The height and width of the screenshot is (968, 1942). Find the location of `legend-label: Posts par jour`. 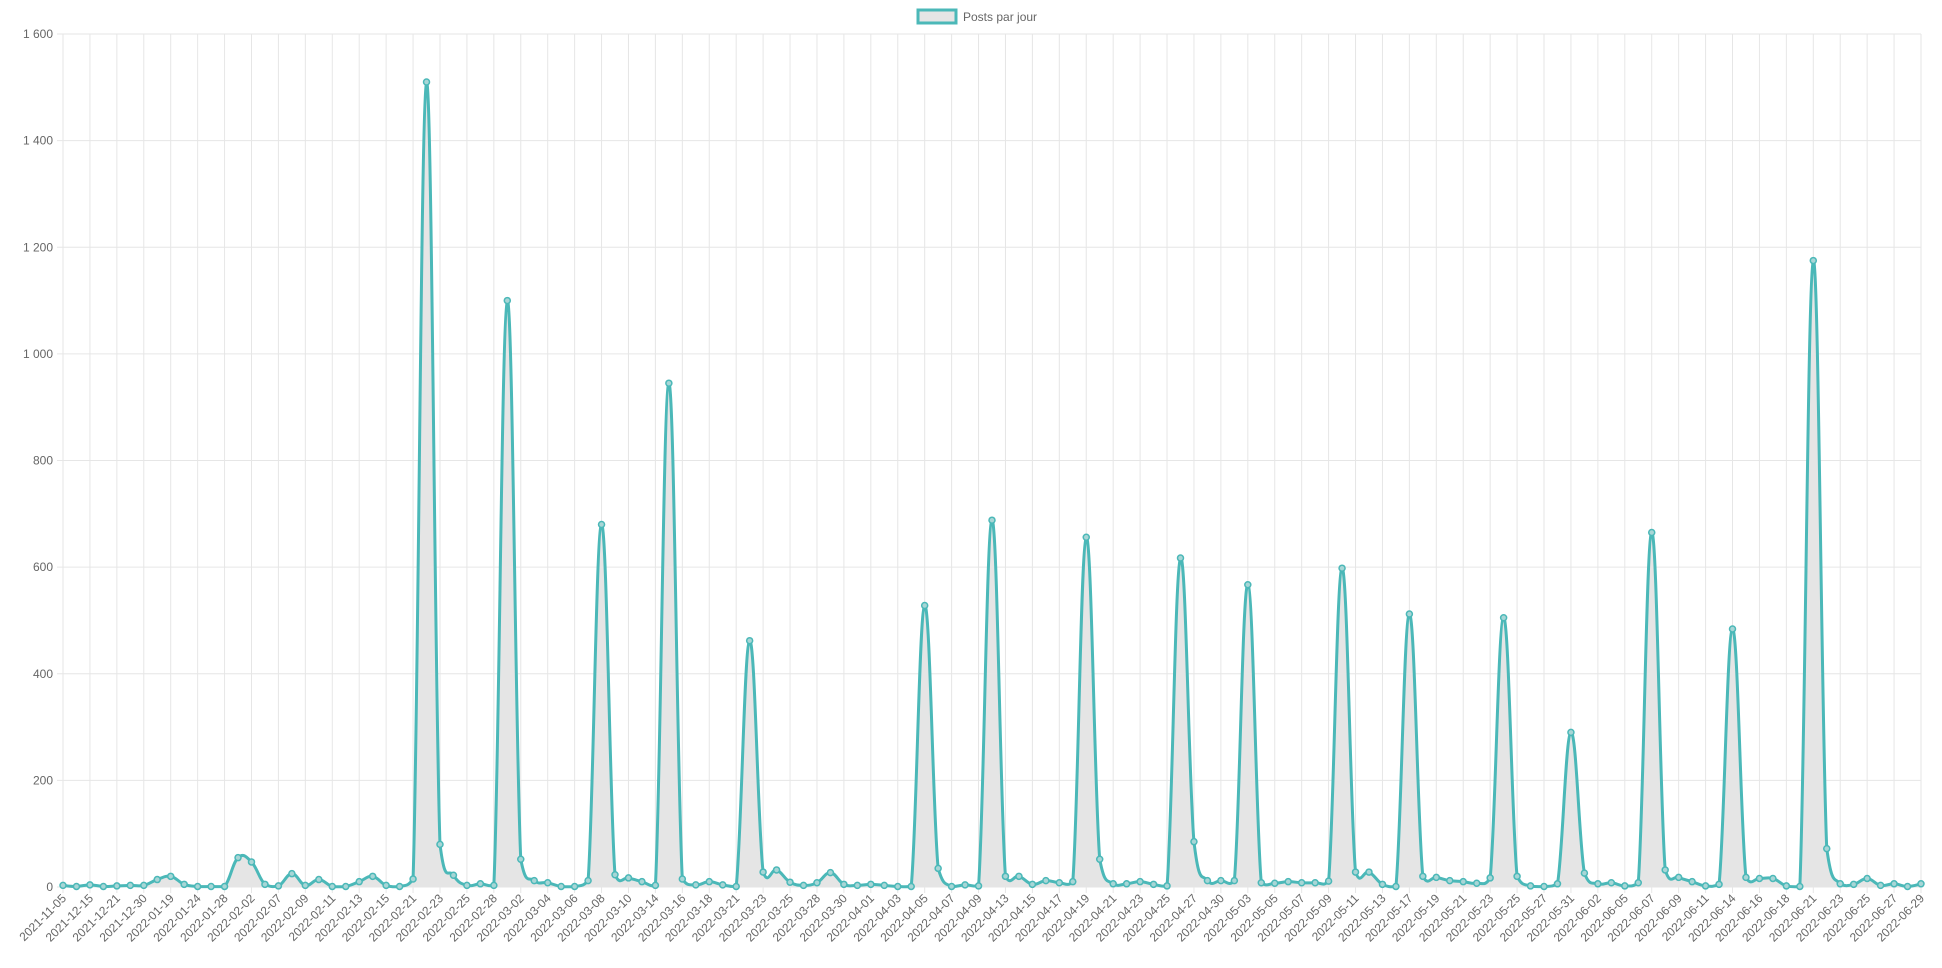

legend-label: Posts par jour is located at coordinates (1000, 17).